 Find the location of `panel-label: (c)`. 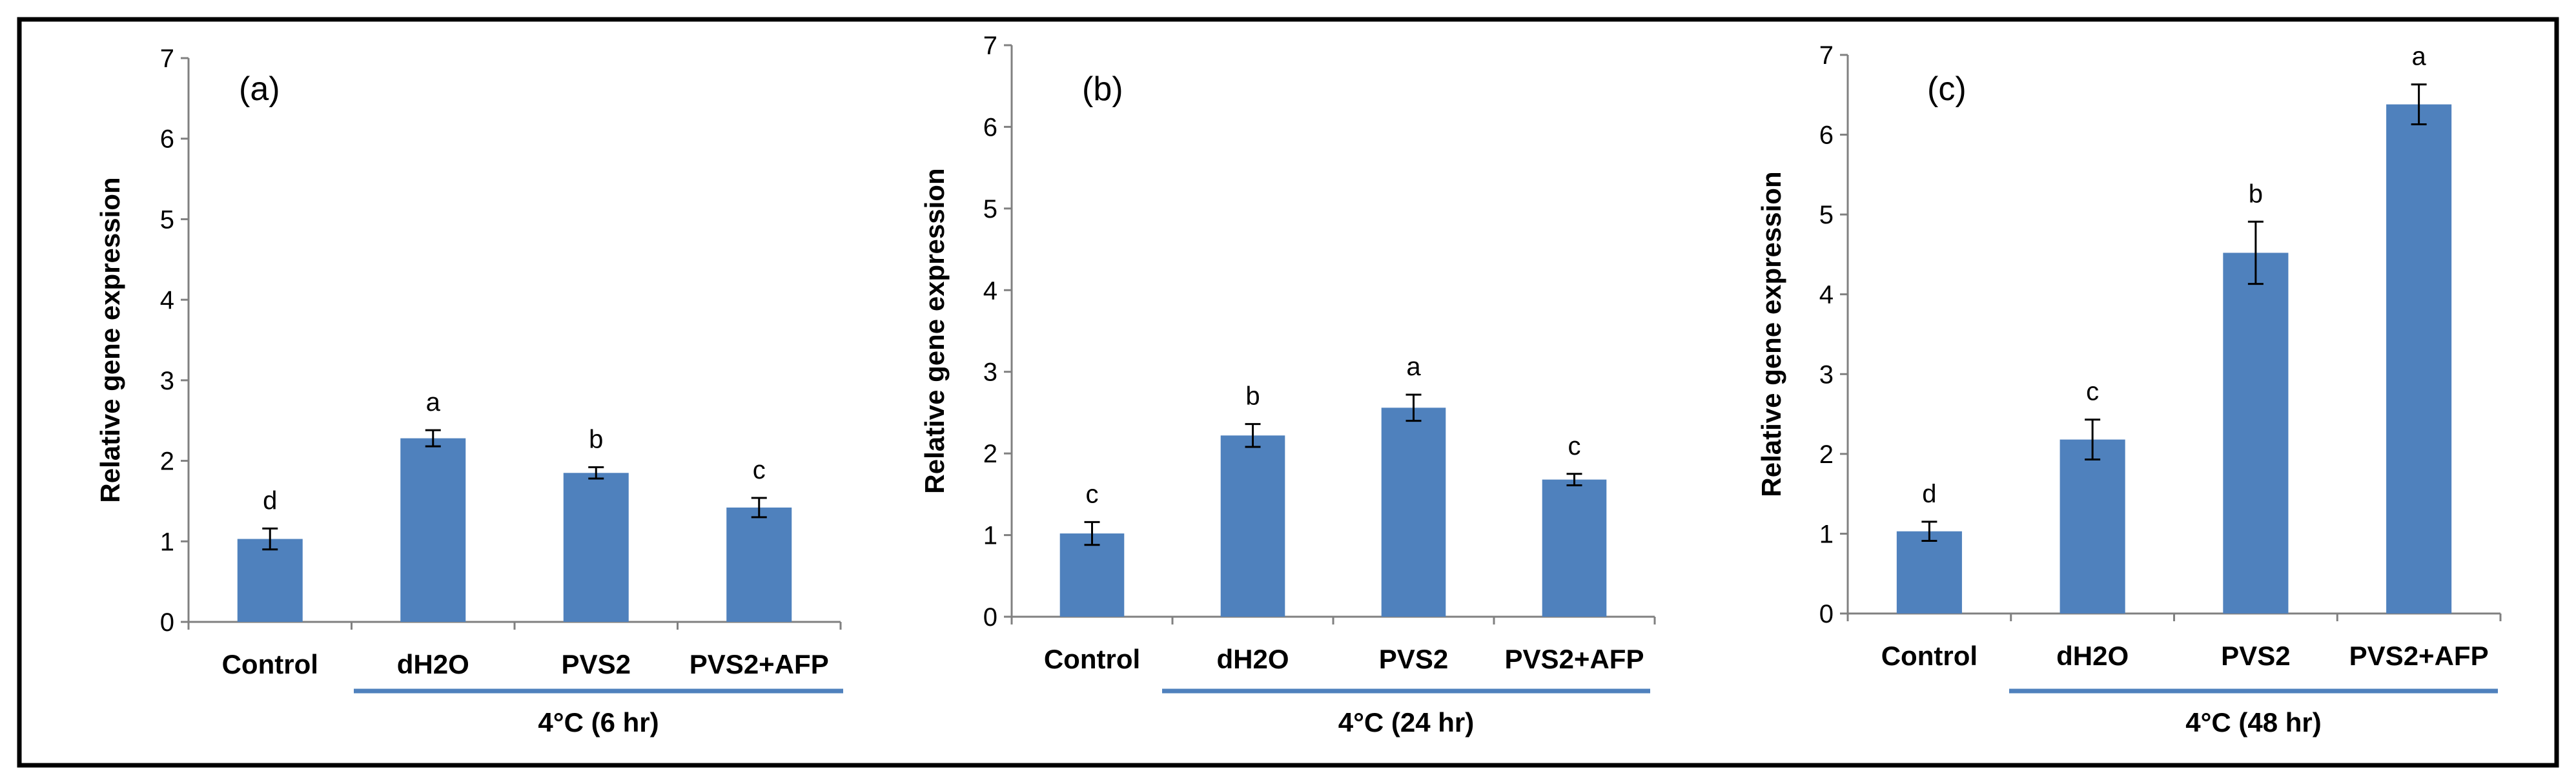

panel-label: (c) is located at coordinates (1947, 89).